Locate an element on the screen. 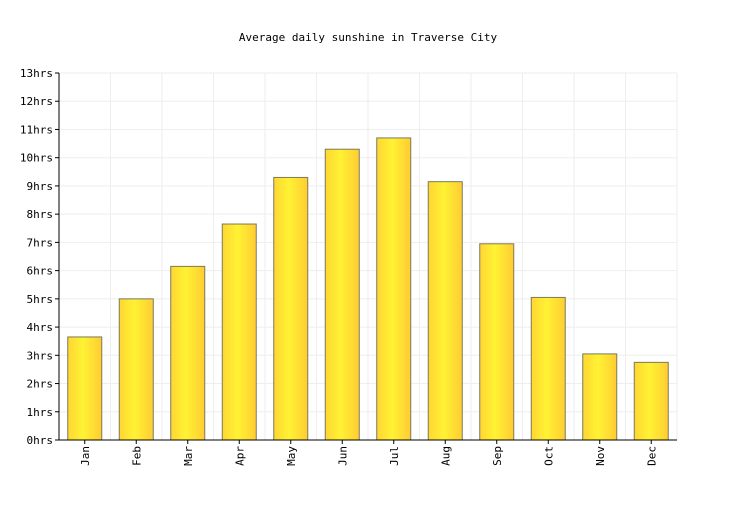  x-tick-label: Jul is located at coordinates (394, 456).